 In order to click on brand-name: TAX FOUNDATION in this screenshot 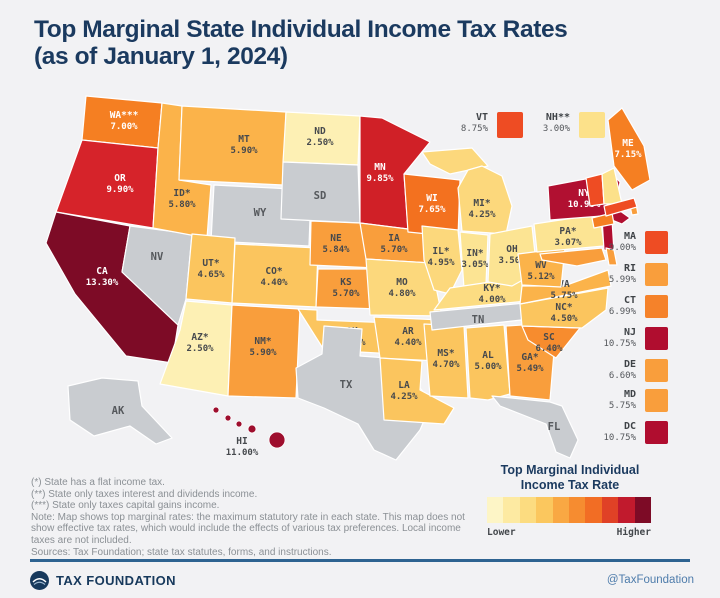, I will do `click(116, 580)`.